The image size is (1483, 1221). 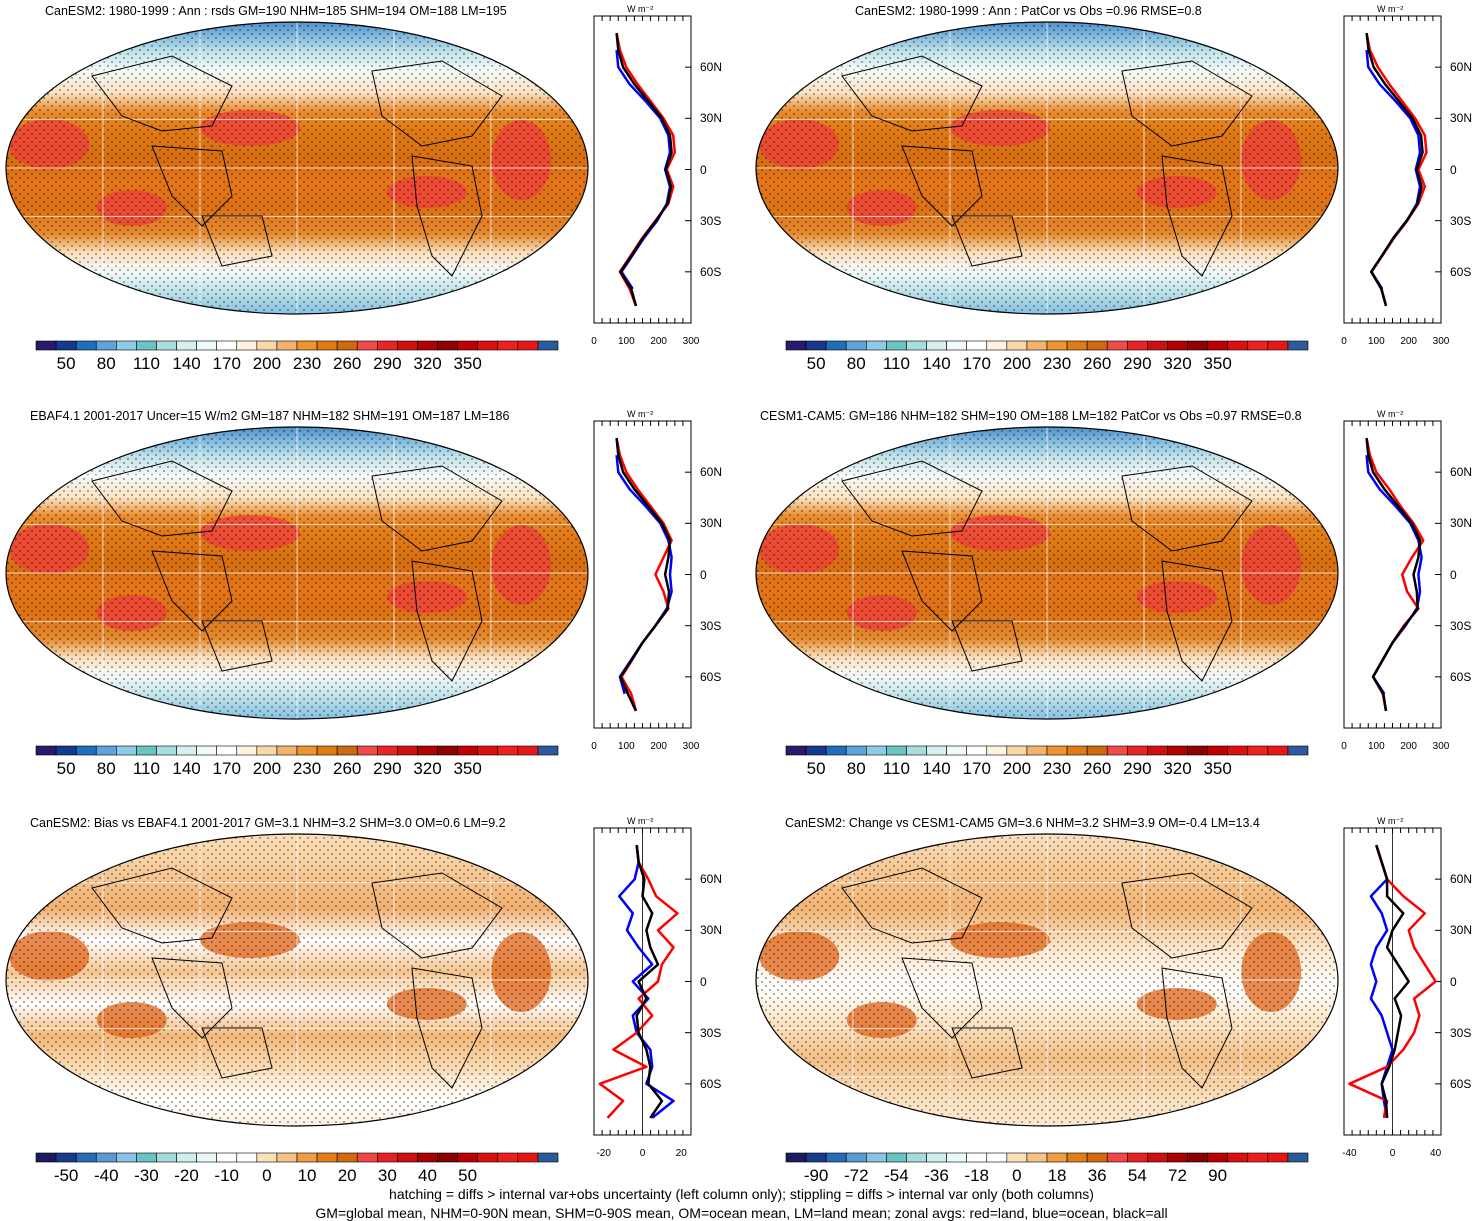 I want to click on colorbar-tick-label: 30, so click(x=387, y=1175).